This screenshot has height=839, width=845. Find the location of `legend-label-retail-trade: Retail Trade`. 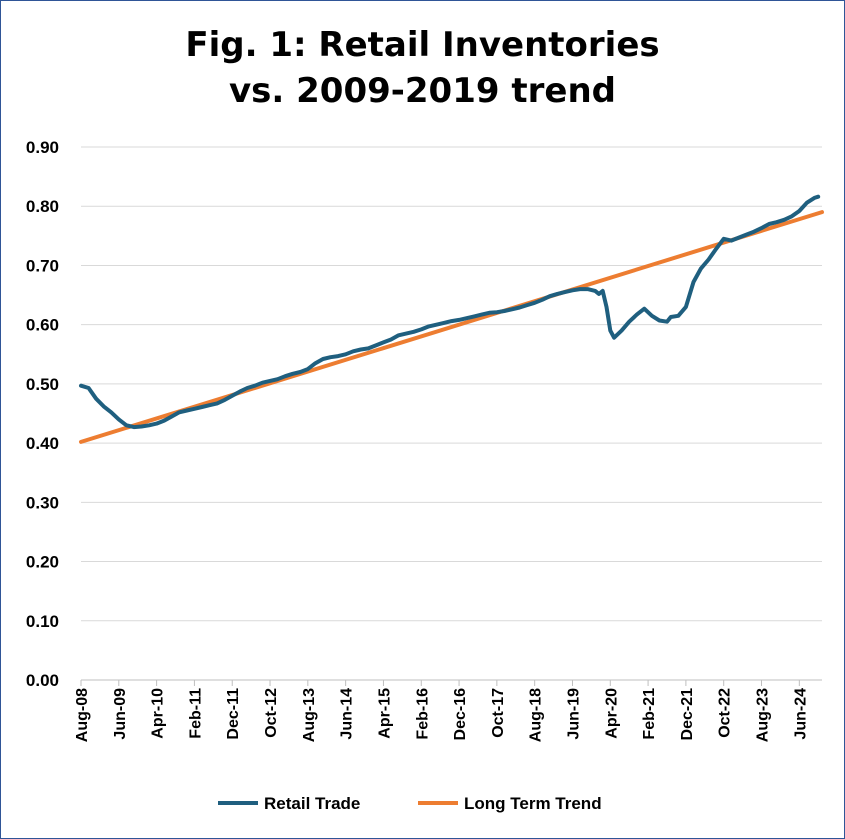

legend-label-retail-trade: Retail Trade is located at coordinates (312, 803).